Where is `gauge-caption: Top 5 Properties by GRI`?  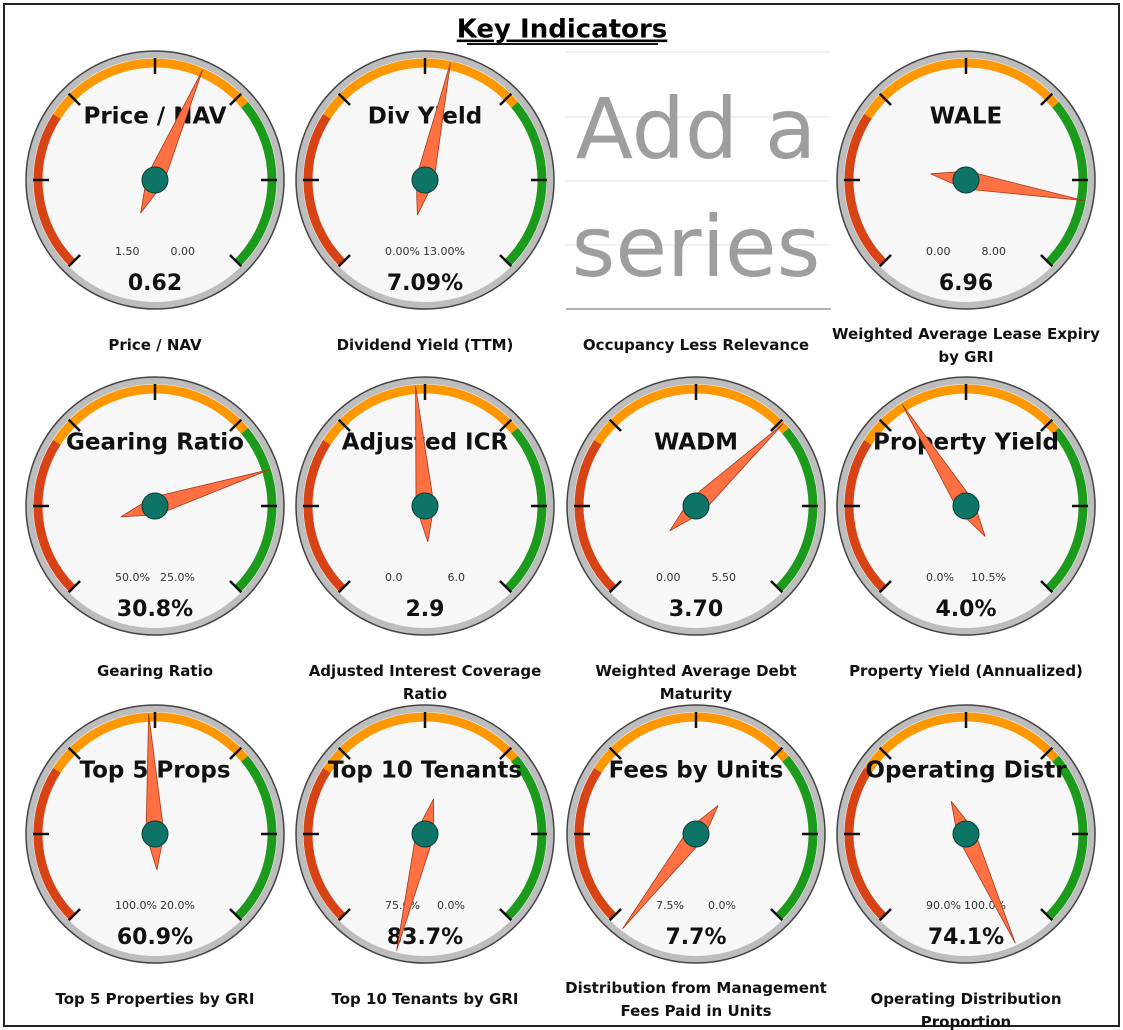 gauge-caption: Top 5 Properties by GRI is located at coordinates (155, 999).